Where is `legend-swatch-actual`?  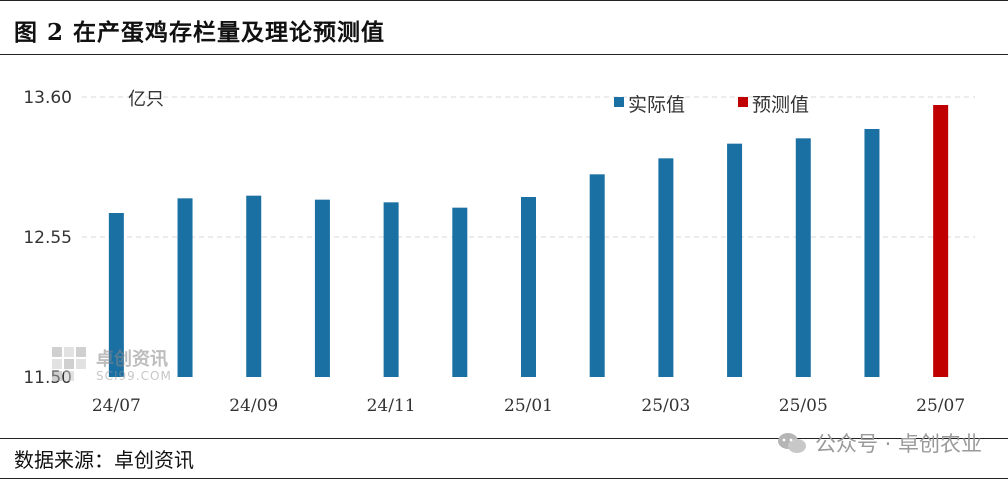 legend-swatch-actual is located at coordinates (619, 102).